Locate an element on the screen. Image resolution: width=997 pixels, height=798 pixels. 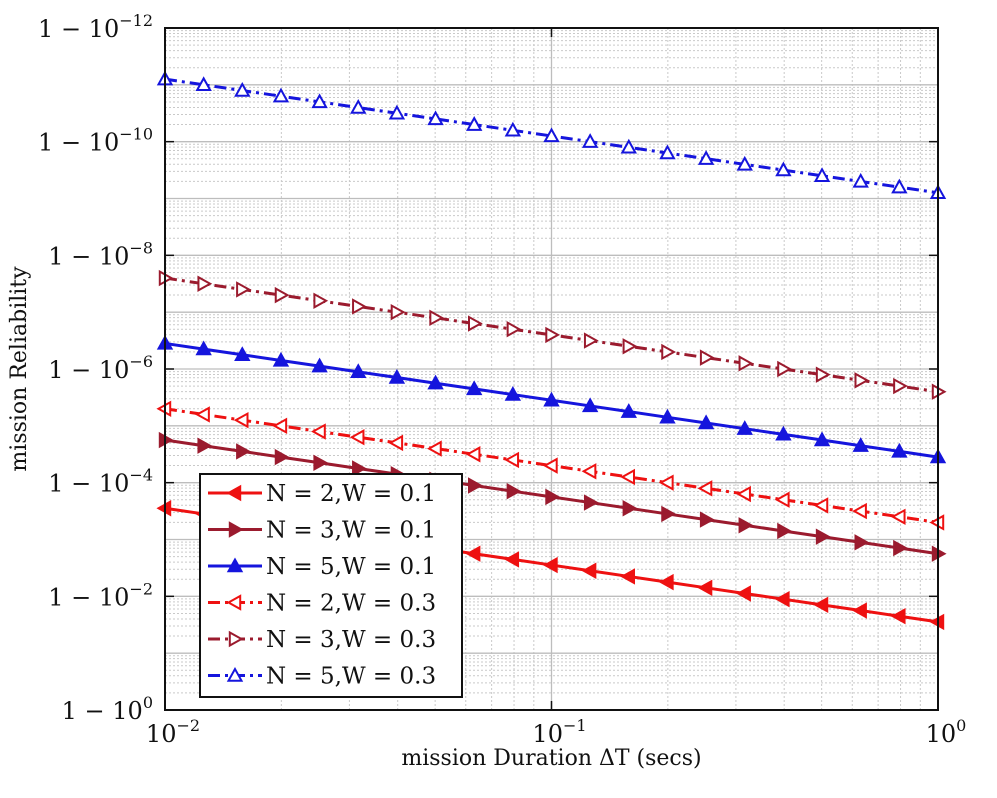
legend-entry: N = 5,W = 0.1 is located at coordinates (322, 567).